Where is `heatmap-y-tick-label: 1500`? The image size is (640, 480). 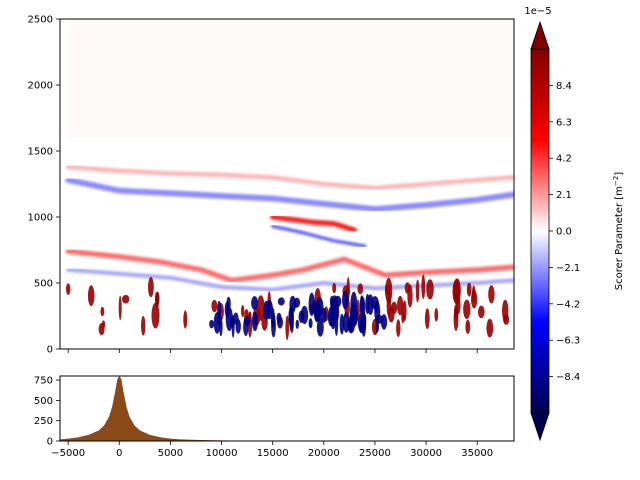 heatmap-y-tick-label: 1500 is located at coordinates (40, 152).